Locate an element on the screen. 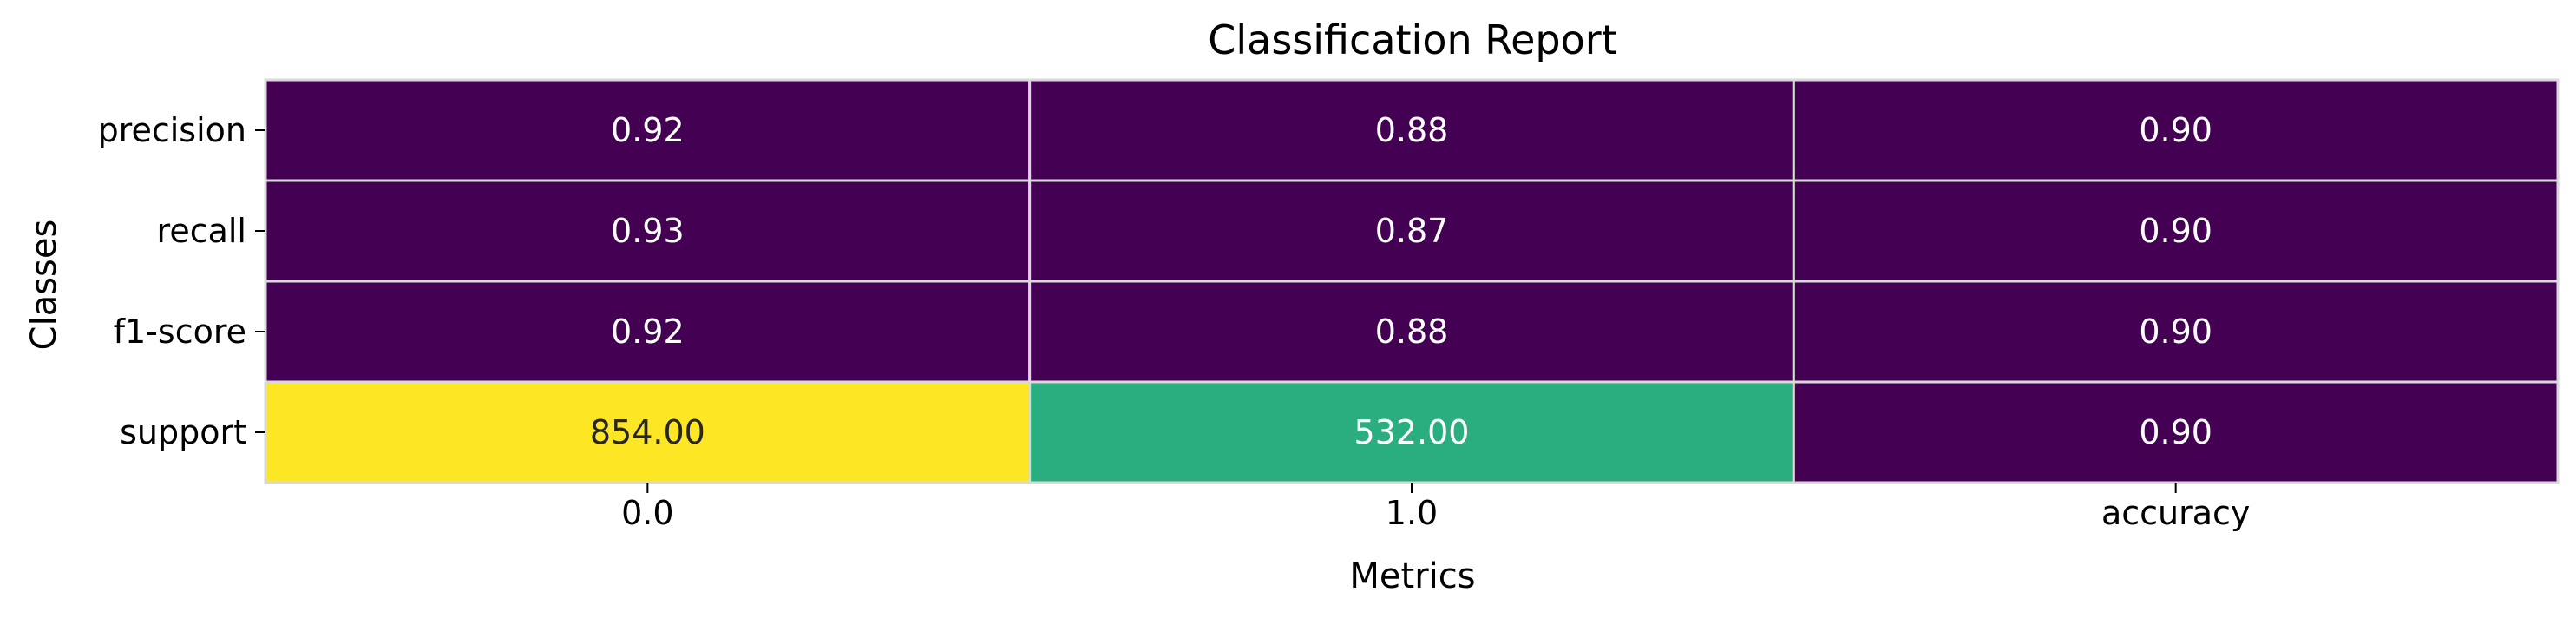  heatmap-cell-recall-0.0 is located at coordinates (648, 231).